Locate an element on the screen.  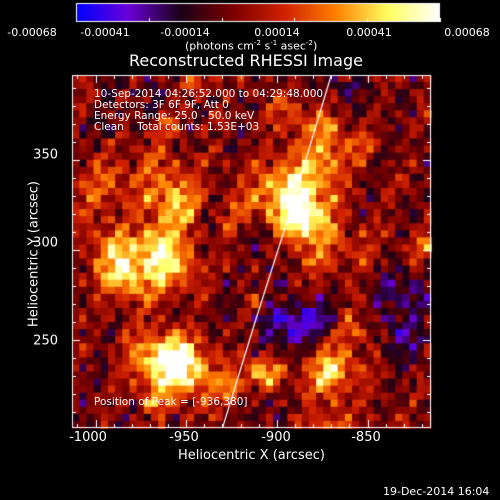
annotation-clean-counts: Clean Total counts: 1.53E+03 is located at coordinates (177, 127).